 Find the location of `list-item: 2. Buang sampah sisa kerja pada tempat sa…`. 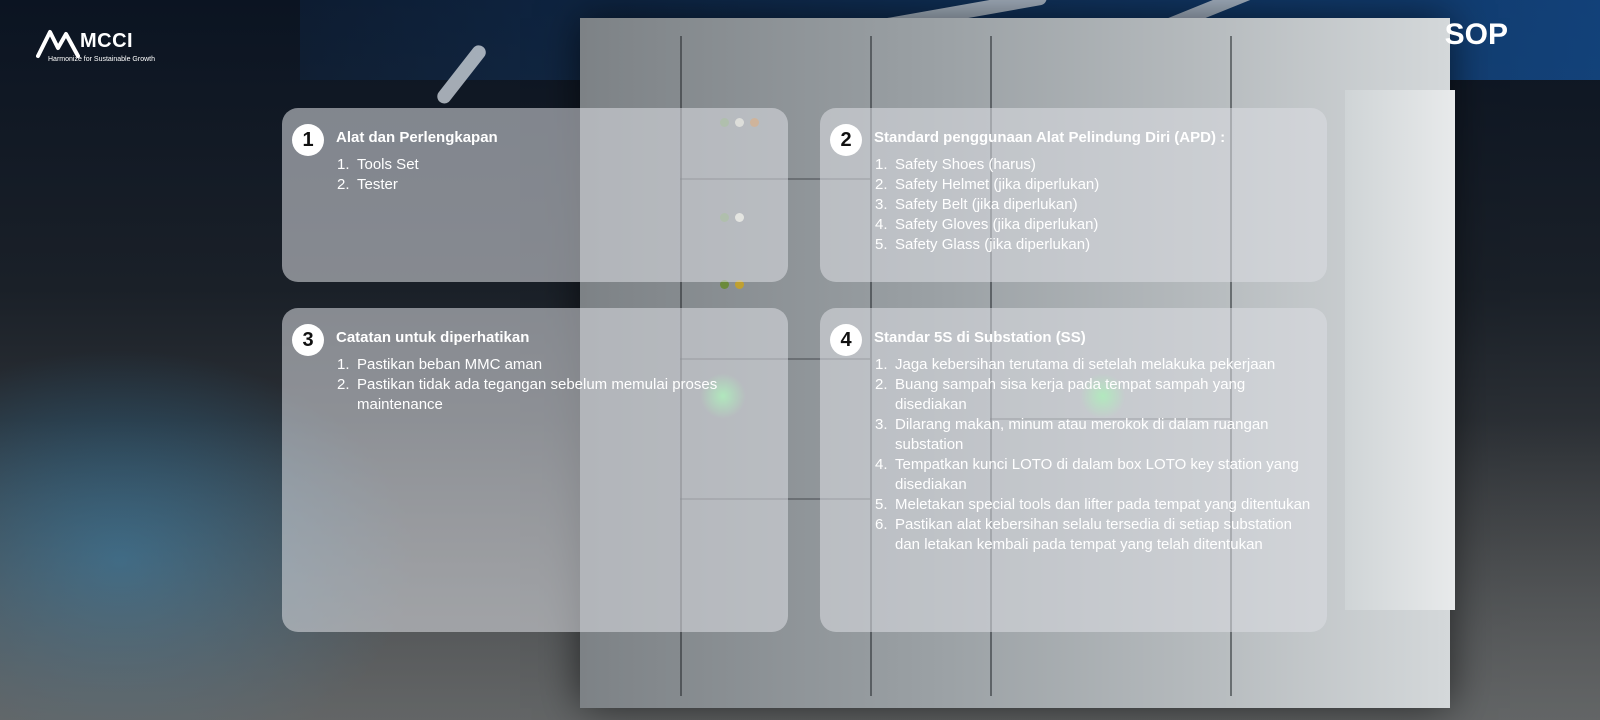

list-item: 2. Buang sampah sisa kerja pada tempat sa… is located at coordinates (1095, 395).